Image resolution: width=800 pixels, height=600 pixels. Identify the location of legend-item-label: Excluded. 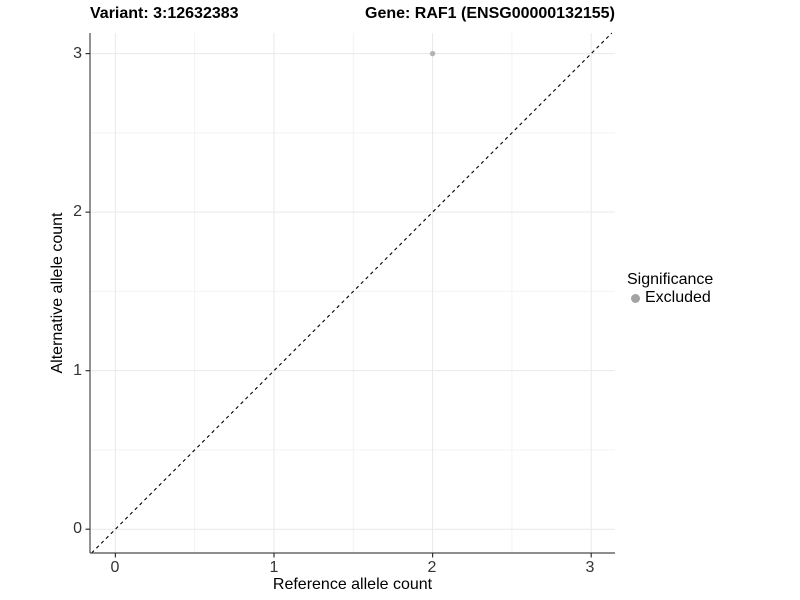
(678, 297).